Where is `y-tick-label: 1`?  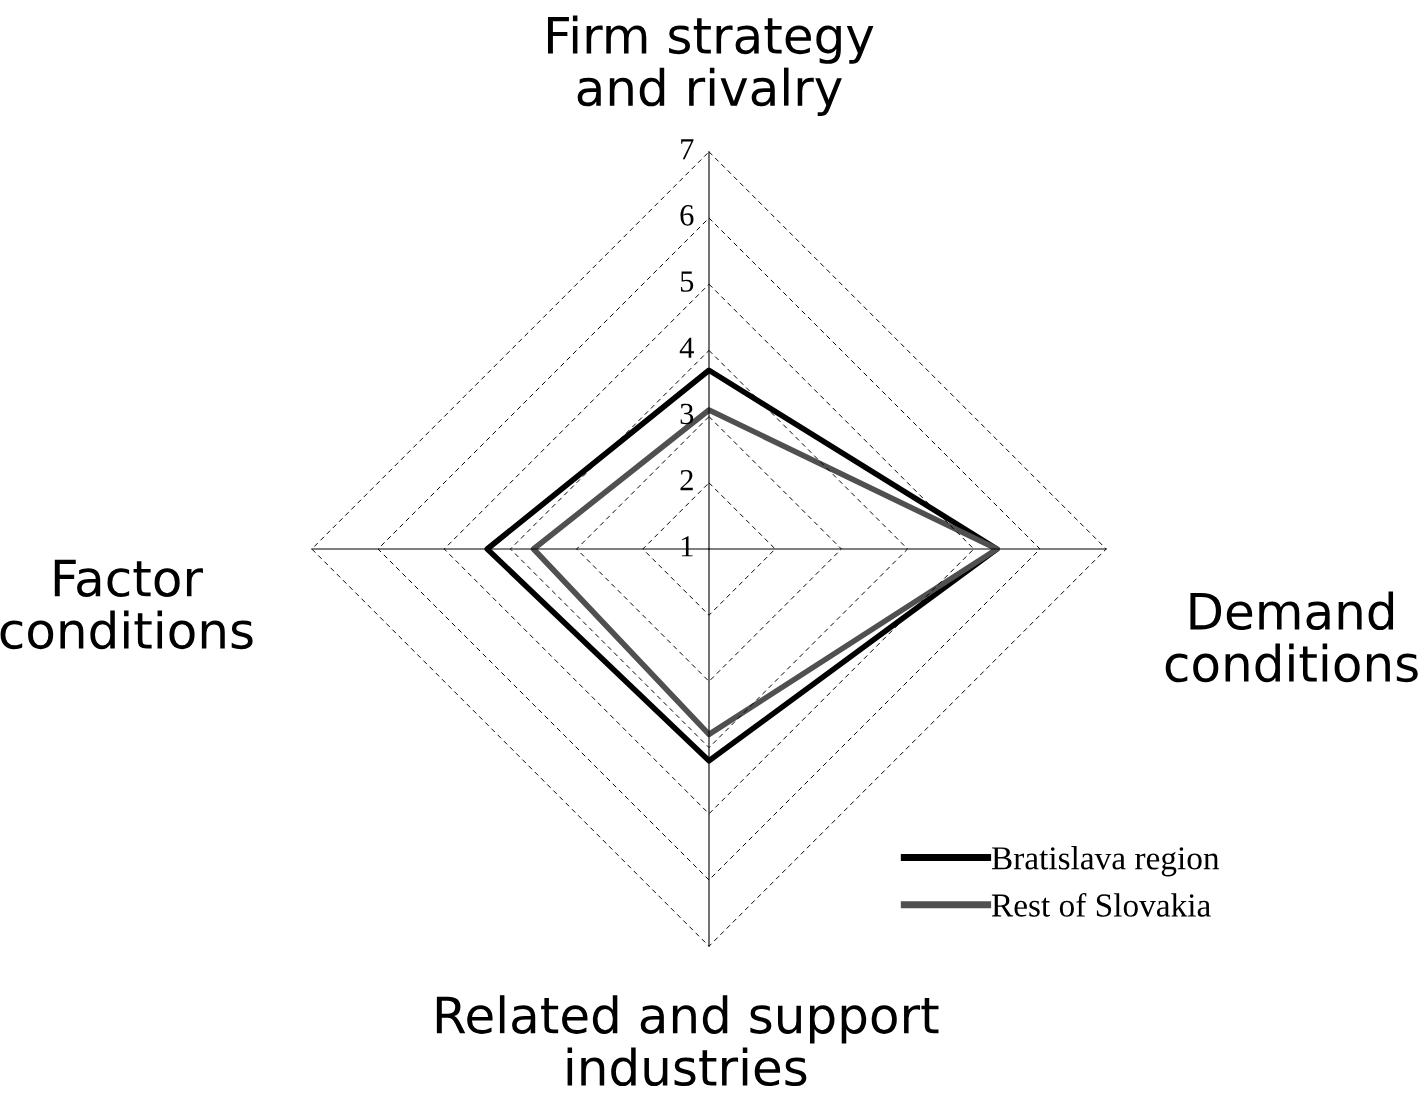 y-tick-label: 1 is located at coordinates (687, 546).